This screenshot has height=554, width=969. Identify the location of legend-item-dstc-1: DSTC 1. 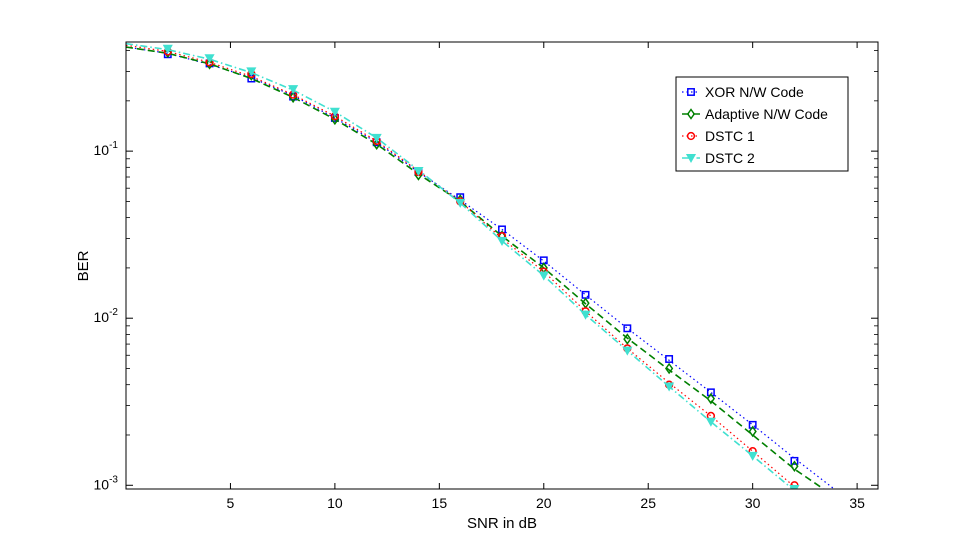
(718, 136).